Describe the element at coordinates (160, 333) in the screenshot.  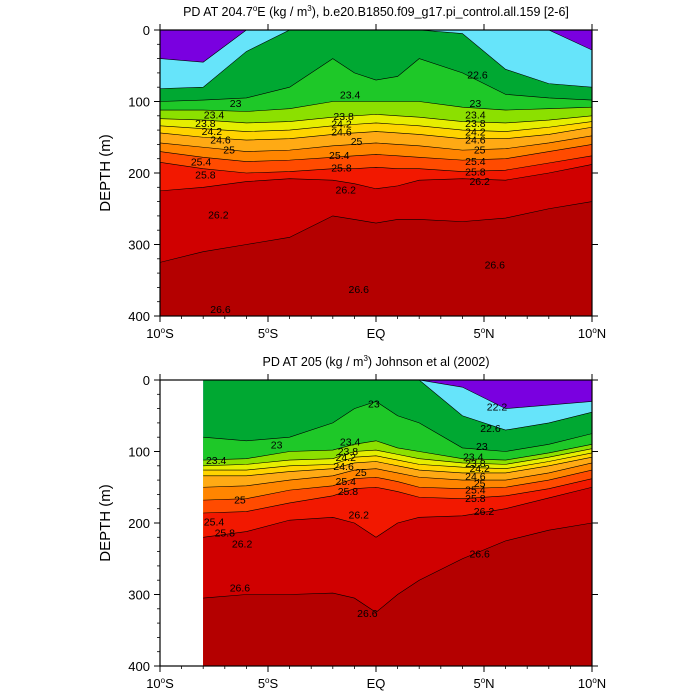
I see `x-tick-label: 10oS` at that location.